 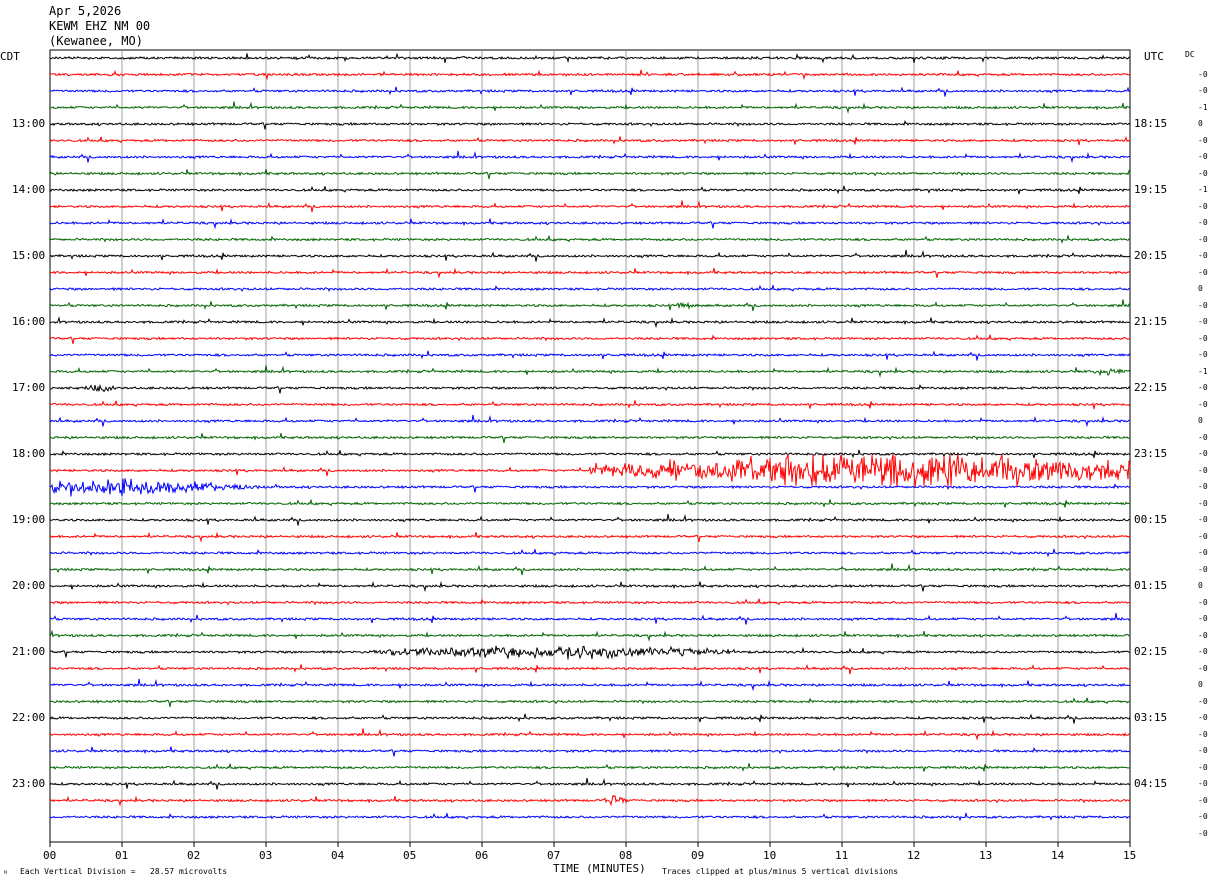 I want to click on left-hour-label: 14:00, so click(x=29, y=189).